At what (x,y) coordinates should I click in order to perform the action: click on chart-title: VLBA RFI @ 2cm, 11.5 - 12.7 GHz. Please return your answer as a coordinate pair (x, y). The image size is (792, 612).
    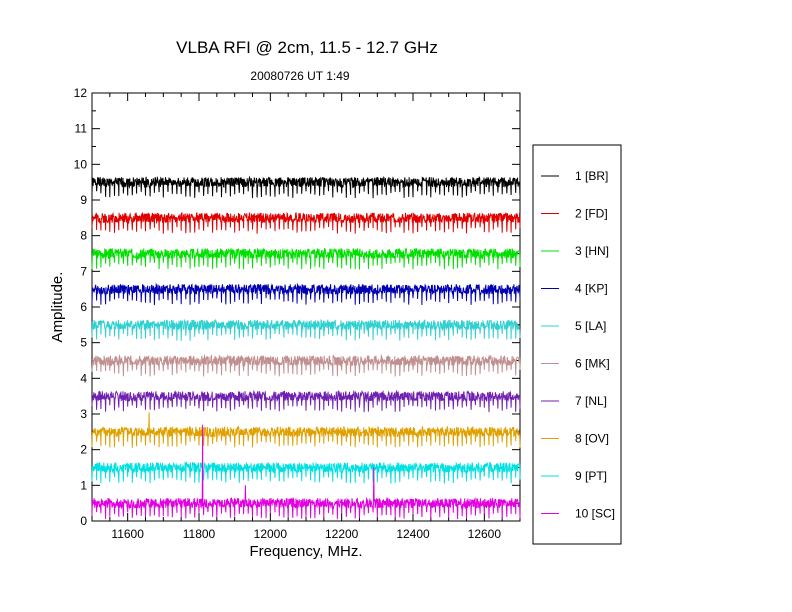
    Looking at the image, I should click on (307, 47).